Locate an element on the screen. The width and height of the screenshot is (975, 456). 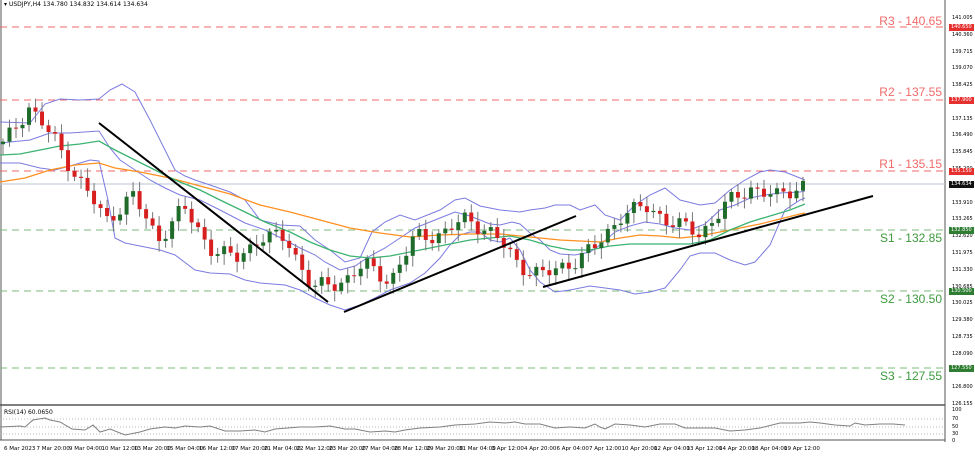
price-tick-label: 129.380 is located at coordinates (962, 320).